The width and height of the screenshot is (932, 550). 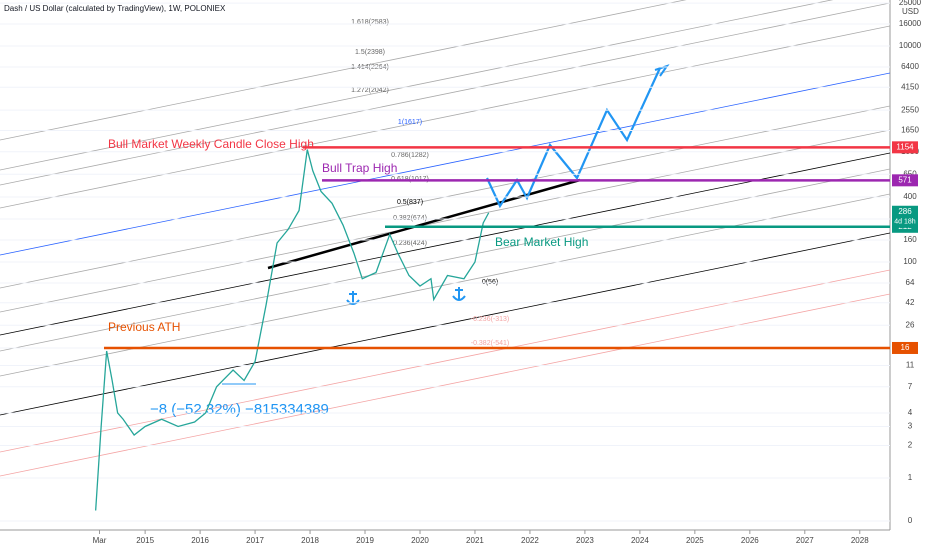 I want to click on x-tick-label: 2019, so click(x=365, y=540).